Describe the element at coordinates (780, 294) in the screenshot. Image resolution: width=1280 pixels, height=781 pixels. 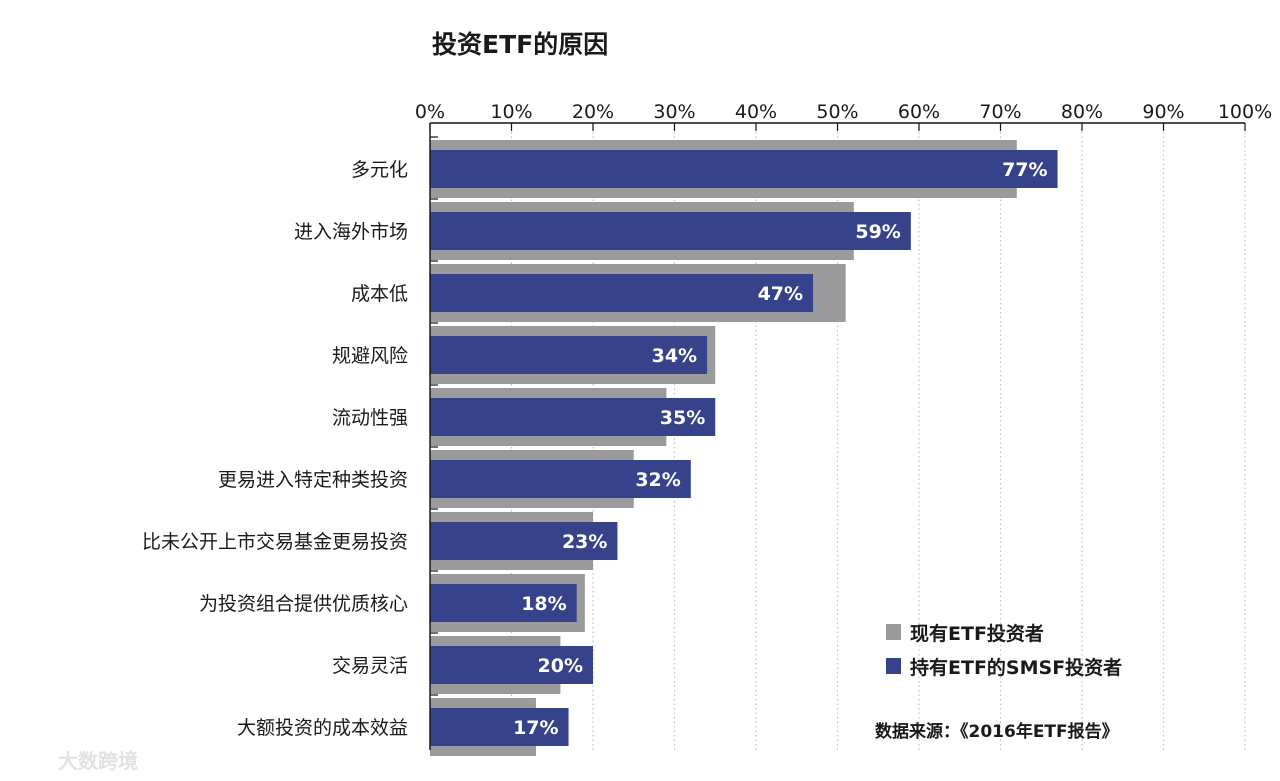
I see `data-label: 47%` at that location.